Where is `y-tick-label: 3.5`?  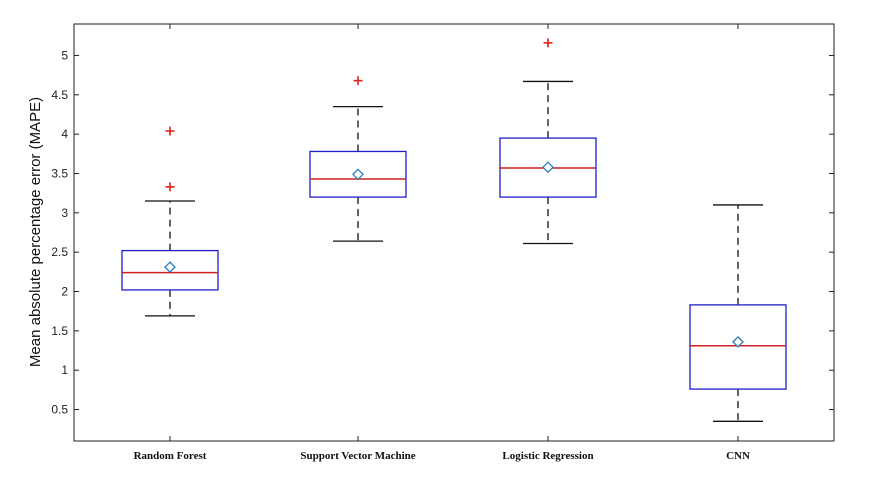
y-tick-label: 3.5 is located at coordinates (59, 173).